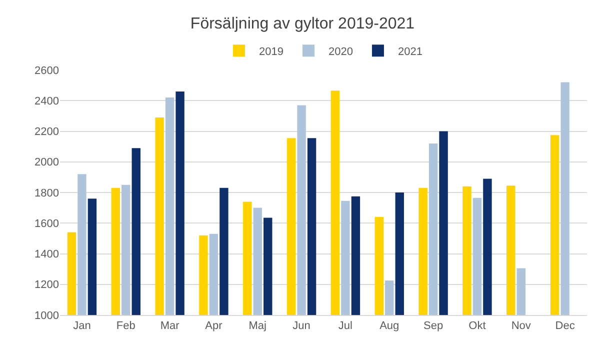 The width and height of the screenshot is (605, 345). Describe the element at coordinates (477, 326) in the screenshot. I see `x-tick-label: Okt` at that location.